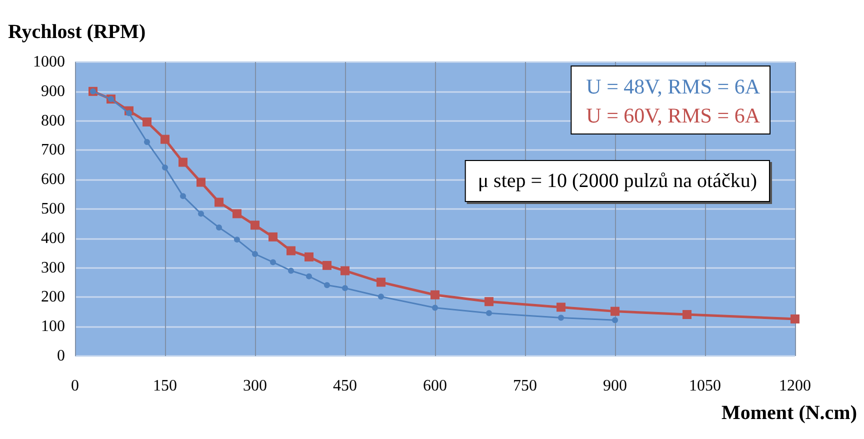  Describe the element at coordinates (53, 91) in the screenshot. I see `y-tick-label: 900` at that location.